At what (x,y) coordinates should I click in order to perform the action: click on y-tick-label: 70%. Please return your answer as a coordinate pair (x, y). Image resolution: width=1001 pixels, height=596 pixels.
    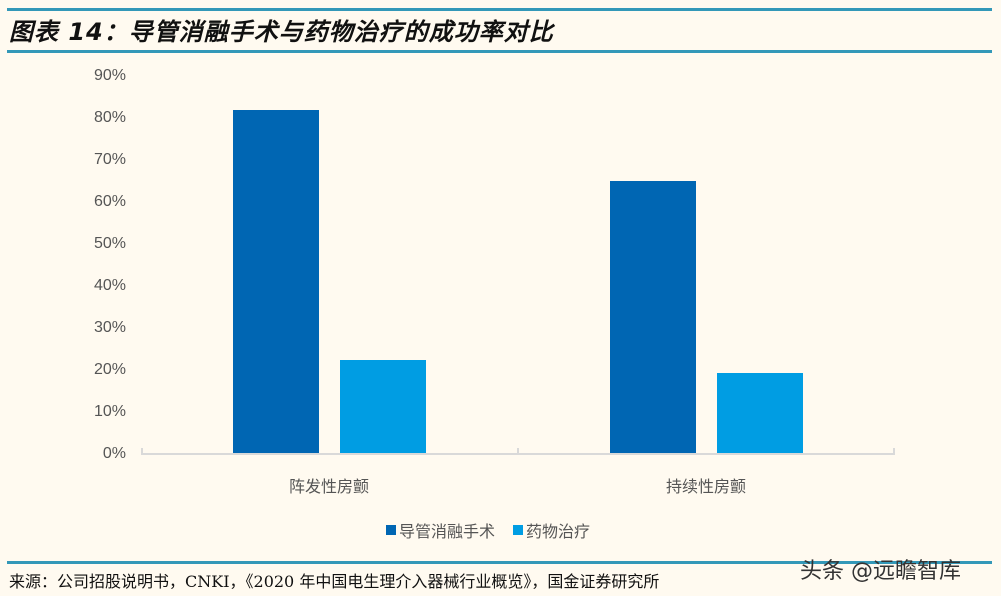
    Looking at the image, I should click on (109, 159).